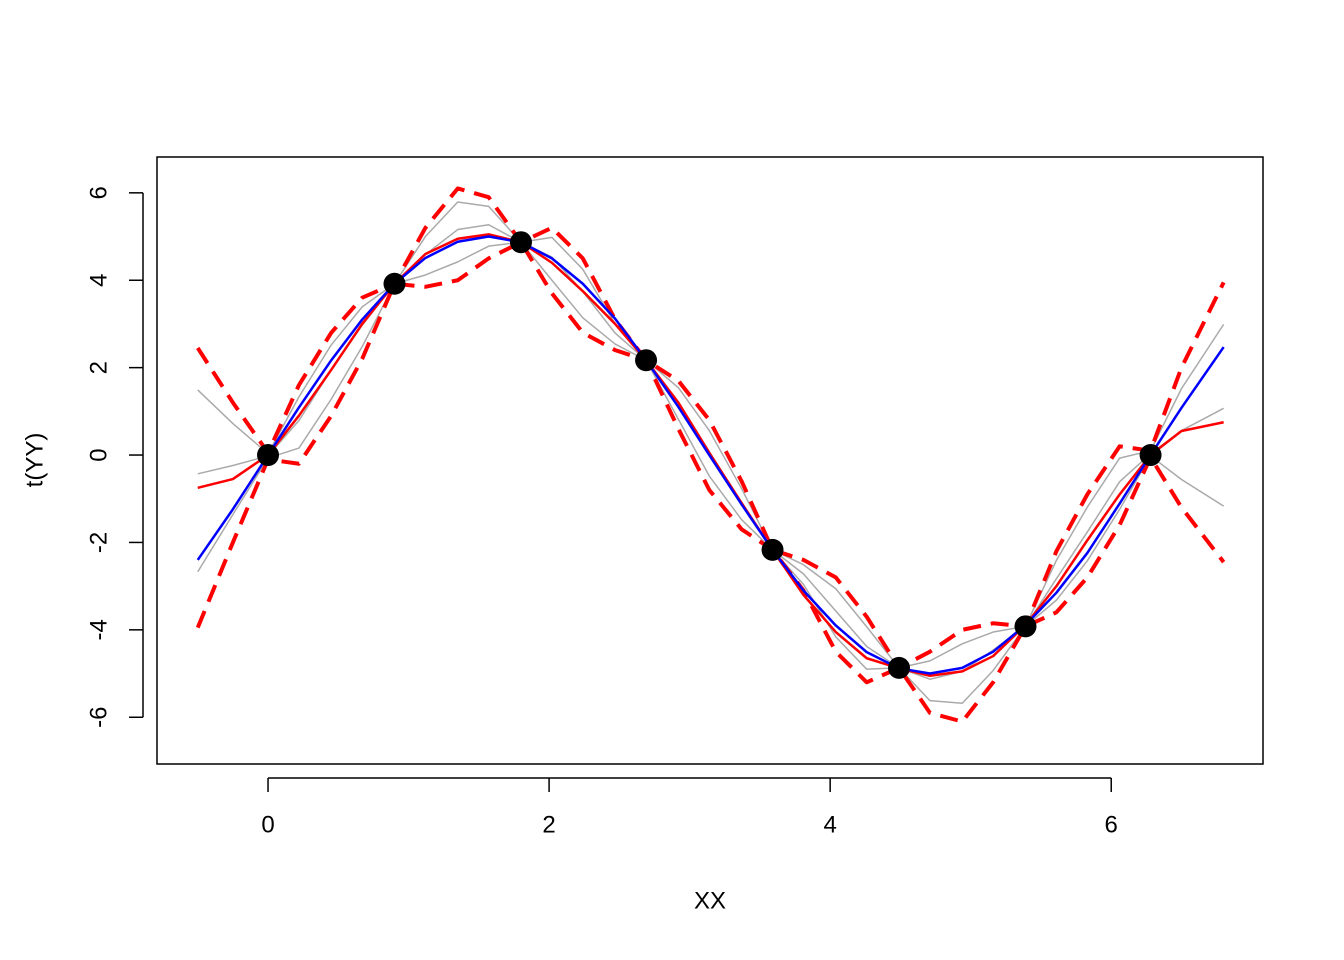 The height and width of the screenshot is (960, 1344). I want to click on x-axis-label: XX, so click(710, 900).